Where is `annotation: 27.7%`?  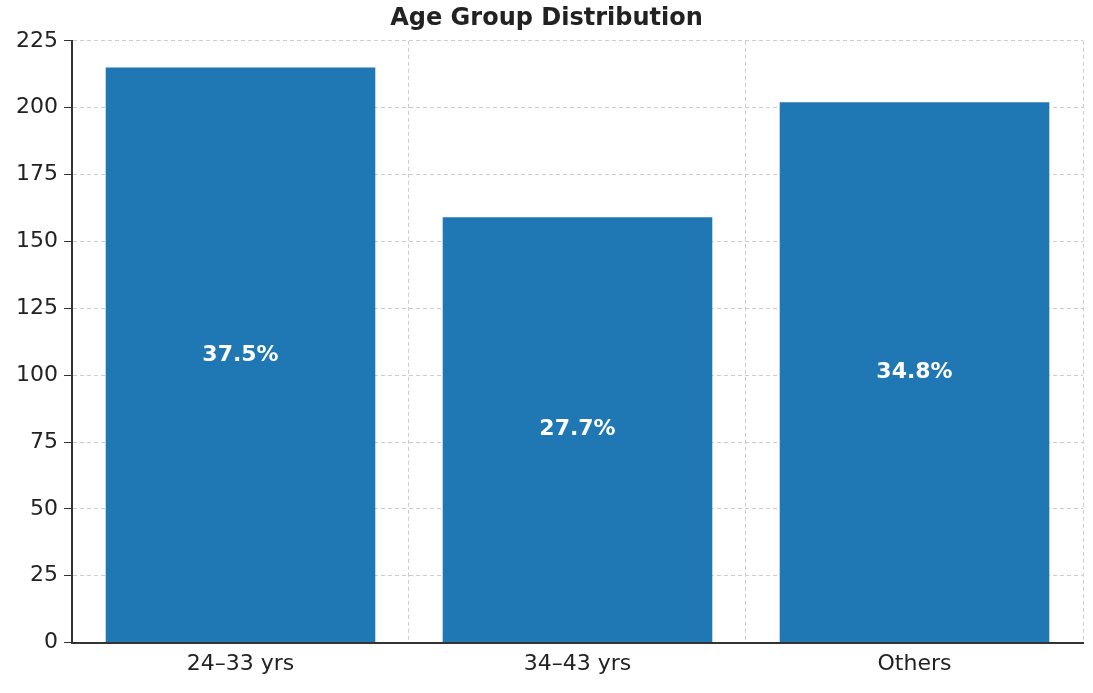 annotation: 27.7% is located at coordinates (577, 428).